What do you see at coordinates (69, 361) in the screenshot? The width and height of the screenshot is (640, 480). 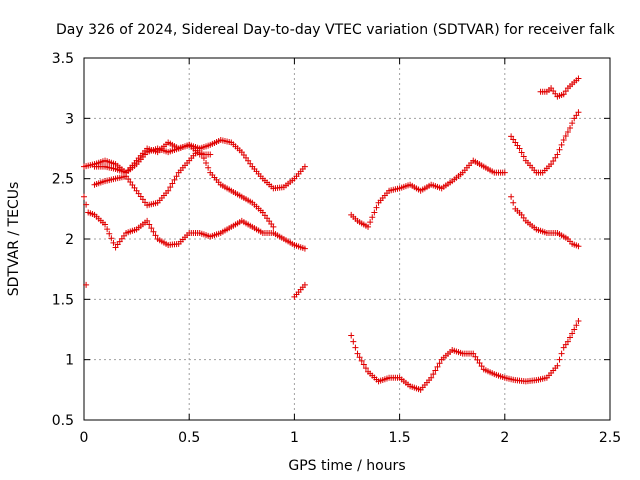 I see `y-tick-label: 1` at bounding box center [69, 361].